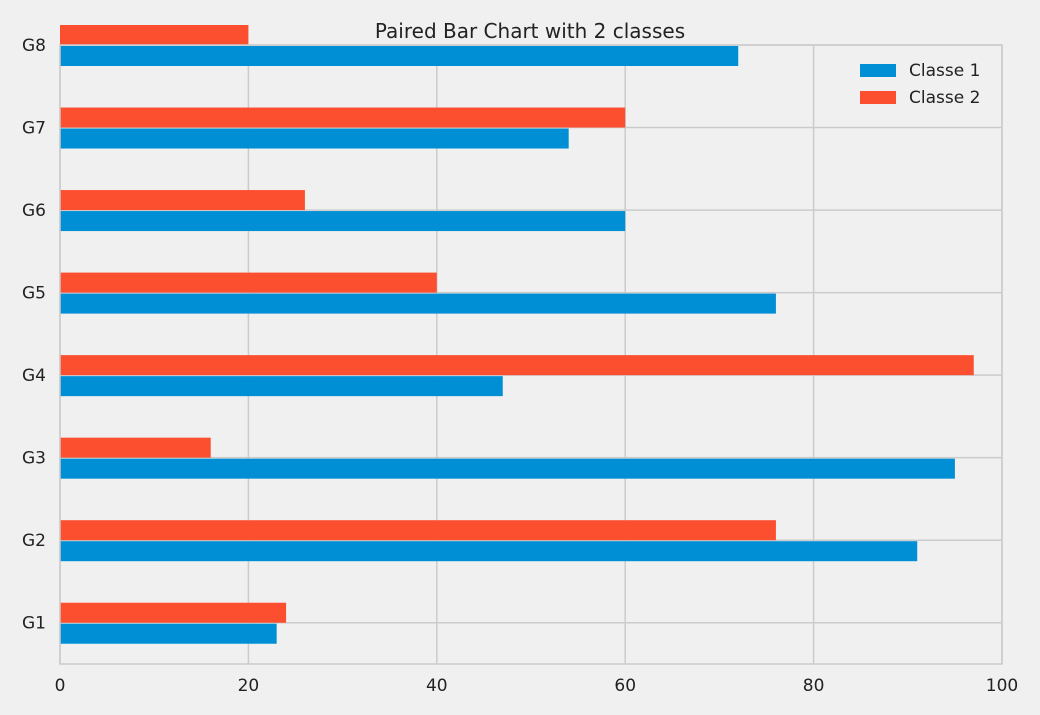 This screenshot has height=715, width=1040. I want to click on bar-classe-2-g1, so click(173, 612).